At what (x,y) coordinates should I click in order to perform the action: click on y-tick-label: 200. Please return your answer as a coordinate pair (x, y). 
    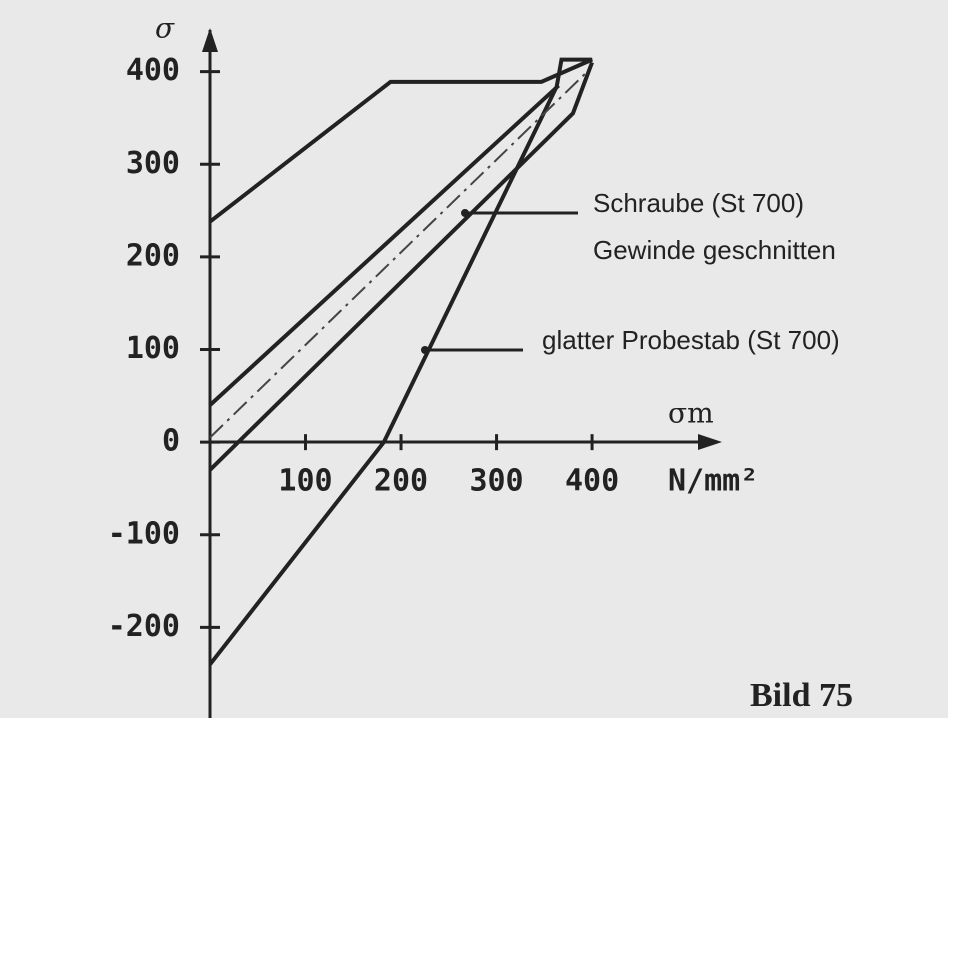
    Looking at the image, I should click on (153, 255).